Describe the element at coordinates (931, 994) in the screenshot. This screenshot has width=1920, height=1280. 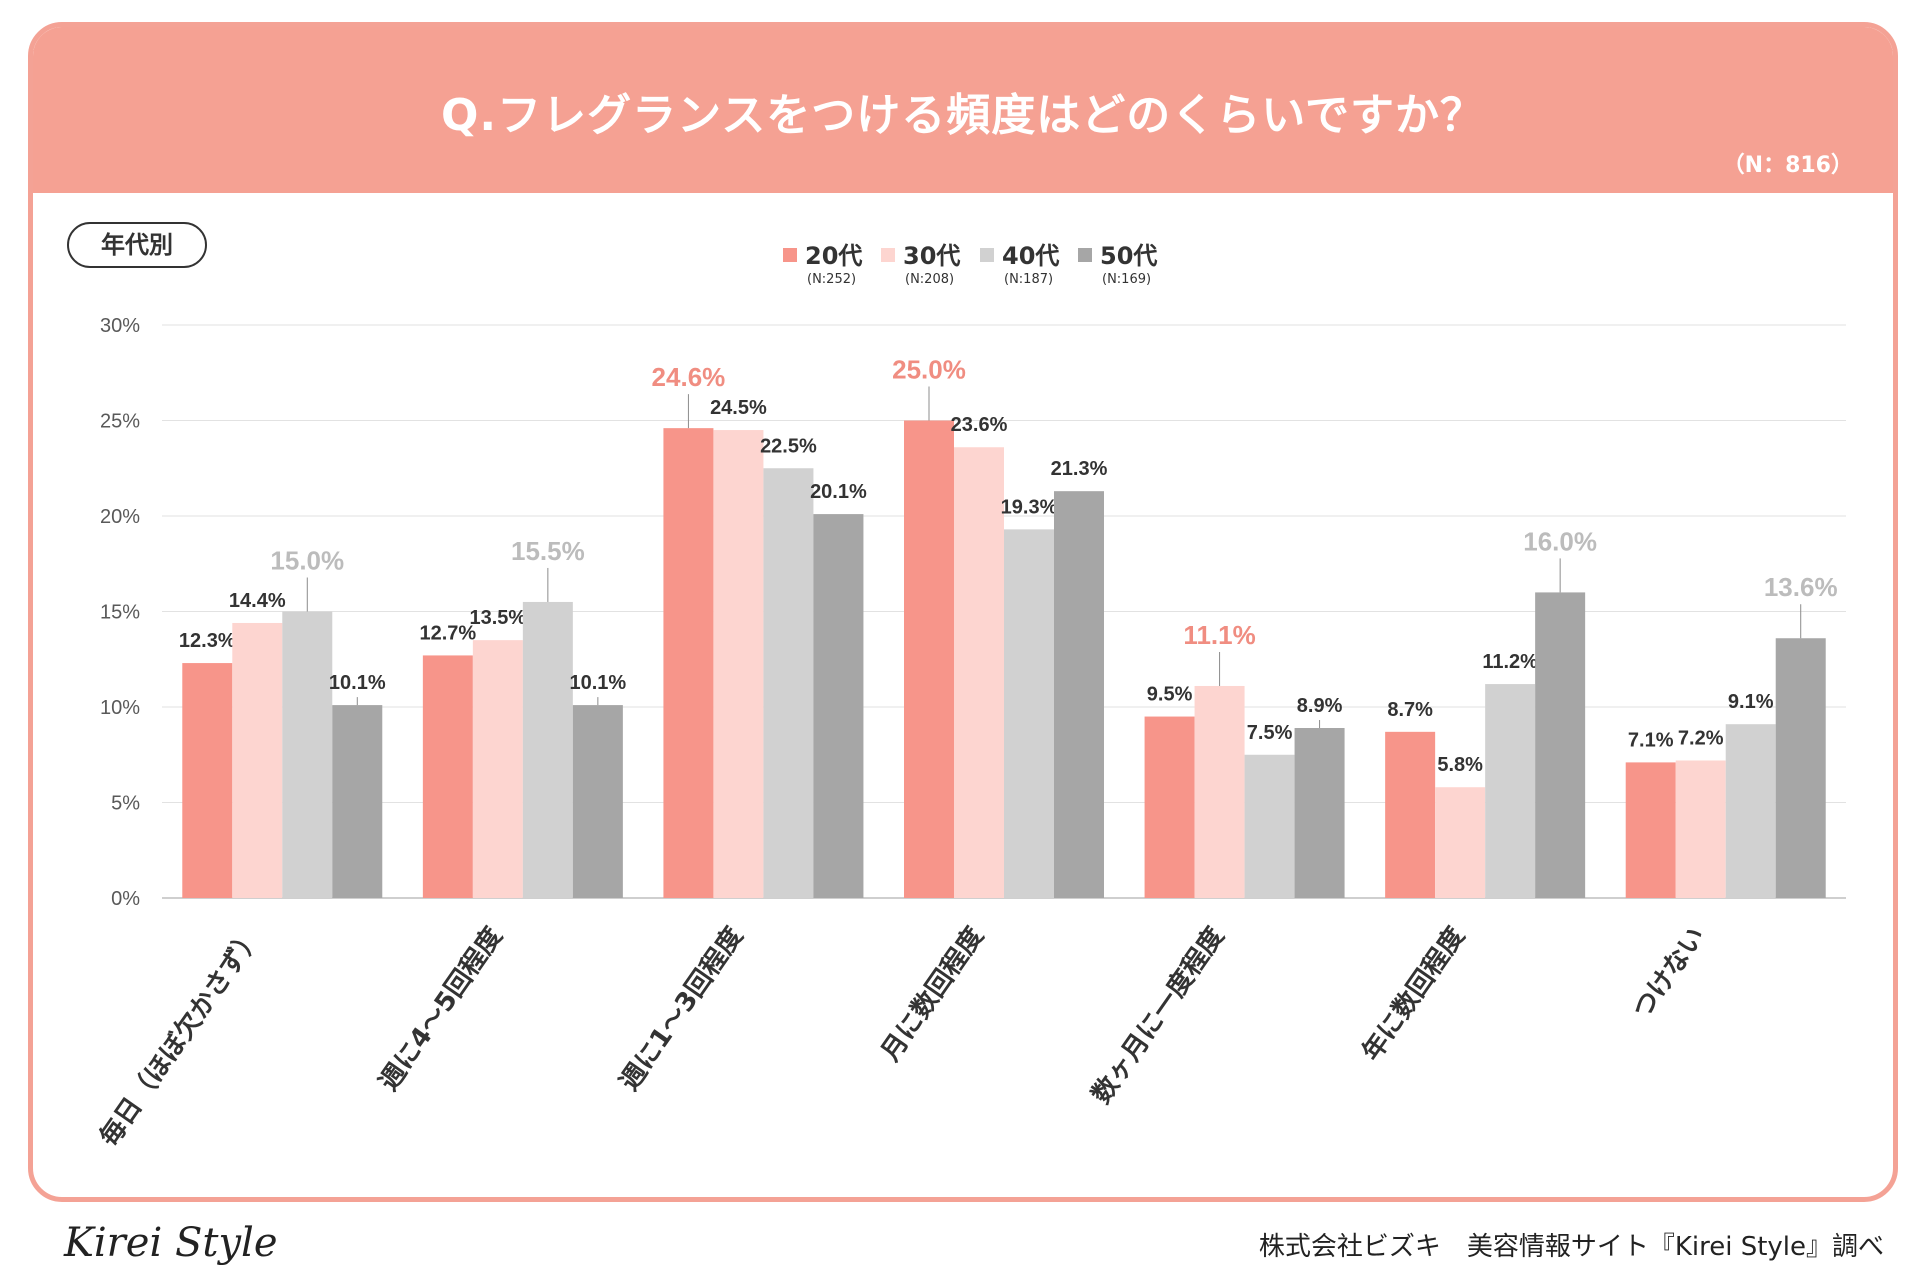
I see `x-category-label: 月に数回程度` at that location.